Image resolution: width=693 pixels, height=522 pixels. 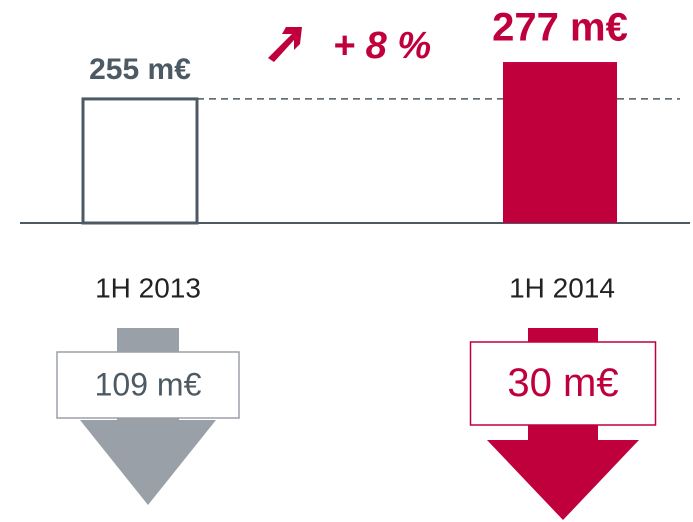 What do you see at coordinates (382, 46) in the screenshot?
I see `trend-annotation: + 8 %` at bounding box center [382, 46].